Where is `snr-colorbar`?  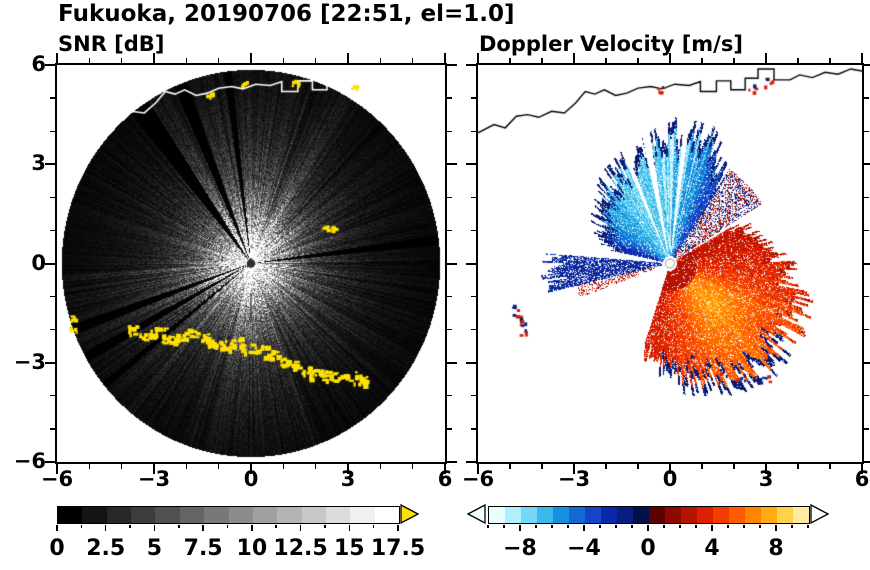 snr-colorbar is located at coordinates (228, 515).